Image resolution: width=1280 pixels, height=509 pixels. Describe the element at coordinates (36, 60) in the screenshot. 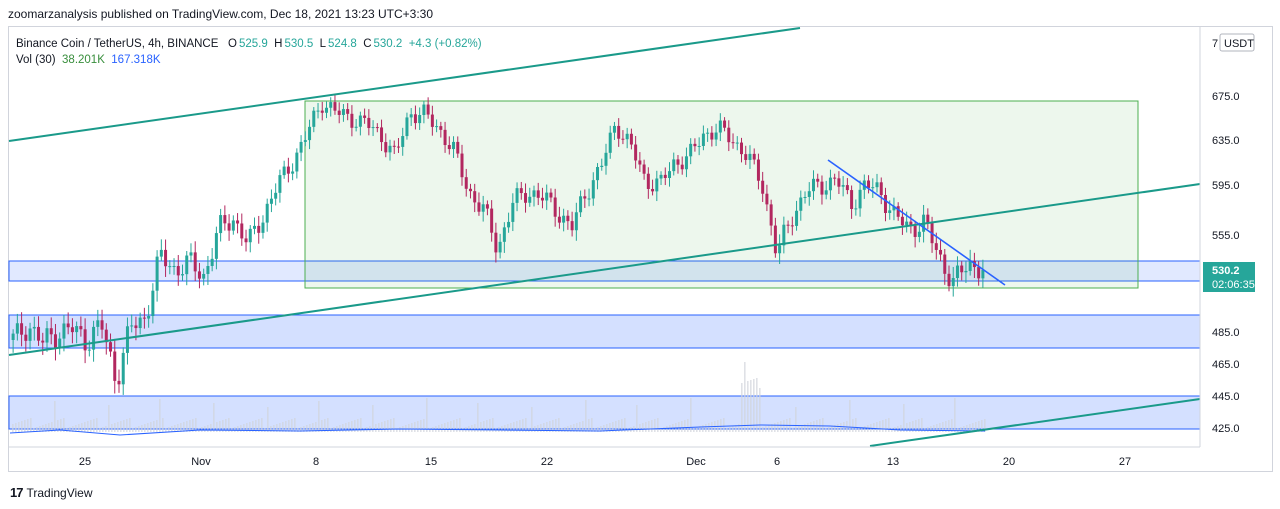

I see `volume-label: Vol (30)` at that location.